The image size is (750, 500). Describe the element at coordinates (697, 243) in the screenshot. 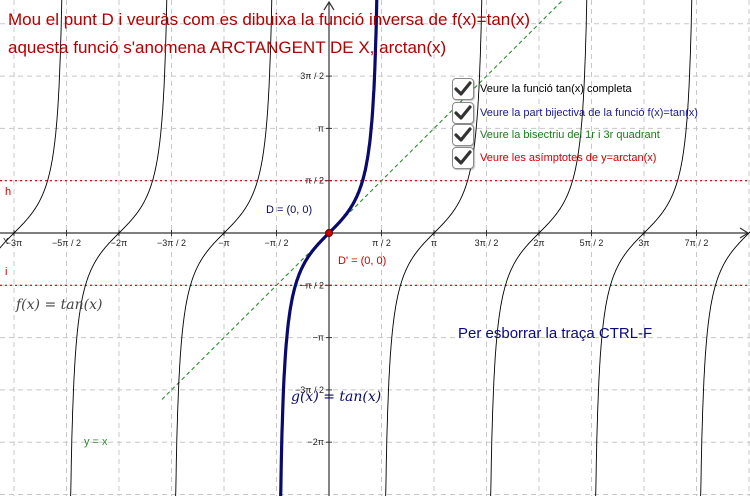

I see `x-tick-label: 7π / 2` at that location.